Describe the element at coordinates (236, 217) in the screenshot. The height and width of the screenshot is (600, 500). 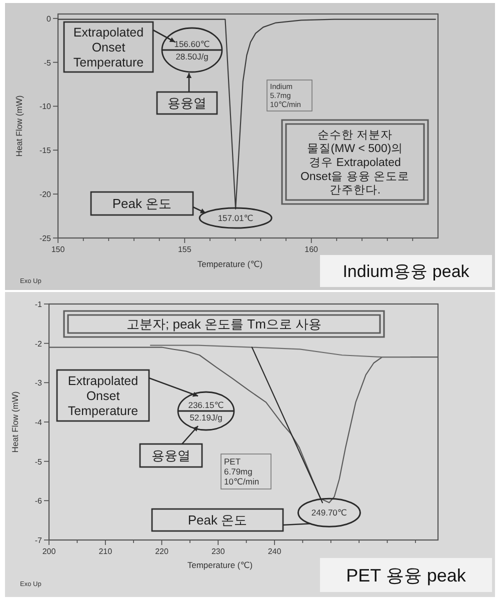
I see `annotation: 157.01℃` at that location.